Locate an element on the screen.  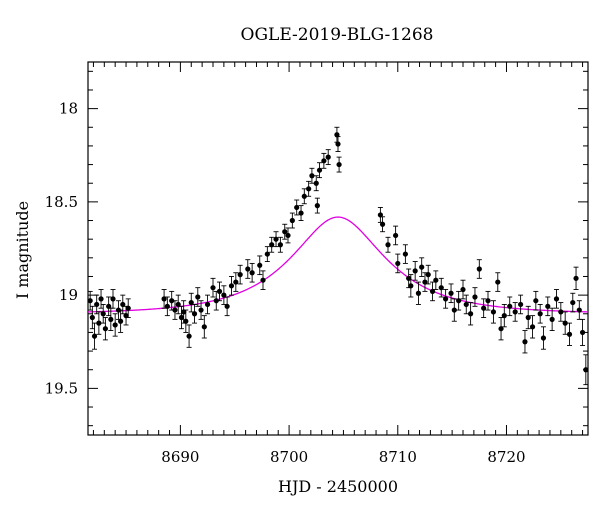
x-tick-label: 8710 is located at coordinates (398, 457).